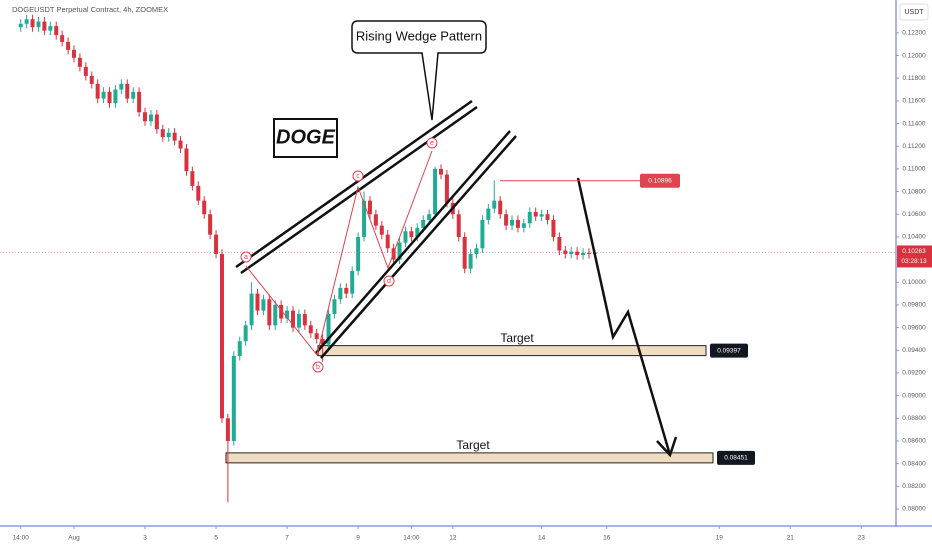  Describe the element at coordinates (729, 350) in the screenshot. I see `target-price-box` at that location.